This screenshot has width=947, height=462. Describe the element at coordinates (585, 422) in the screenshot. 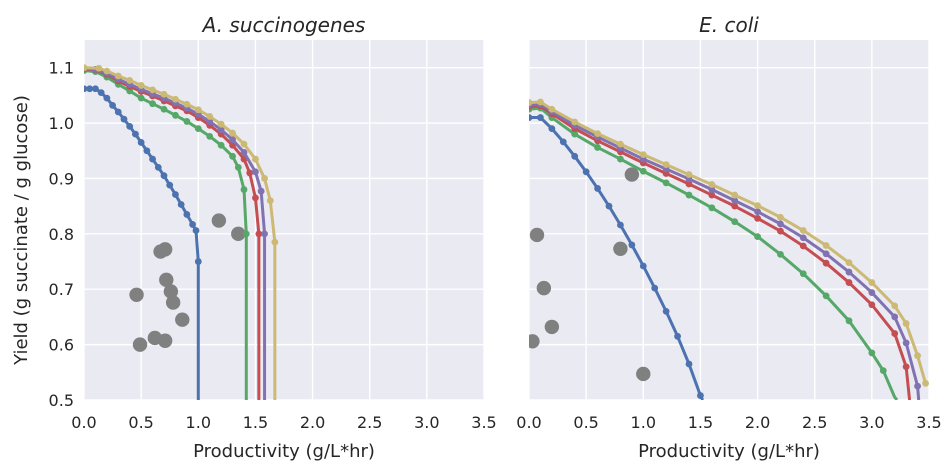

I see `x-tick-label: 0.5` at that location.